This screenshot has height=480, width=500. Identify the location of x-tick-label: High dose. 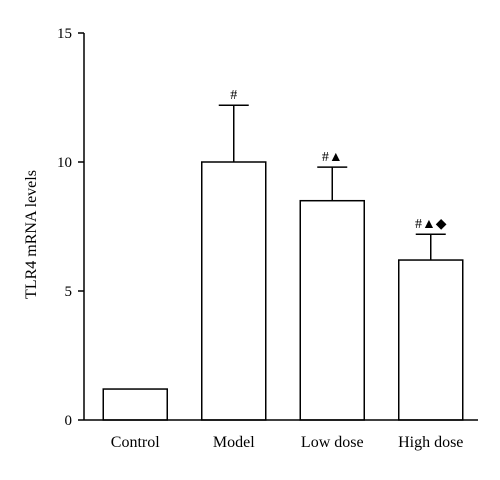
(430, 442).